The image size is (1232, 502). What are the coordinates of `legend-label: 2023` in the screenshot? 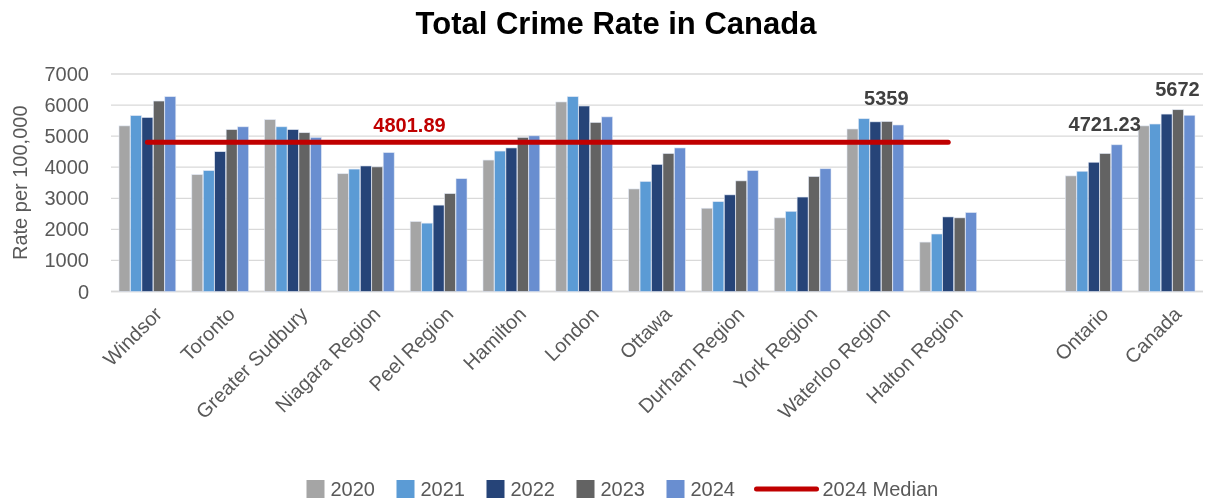 It's located at (622, 489).